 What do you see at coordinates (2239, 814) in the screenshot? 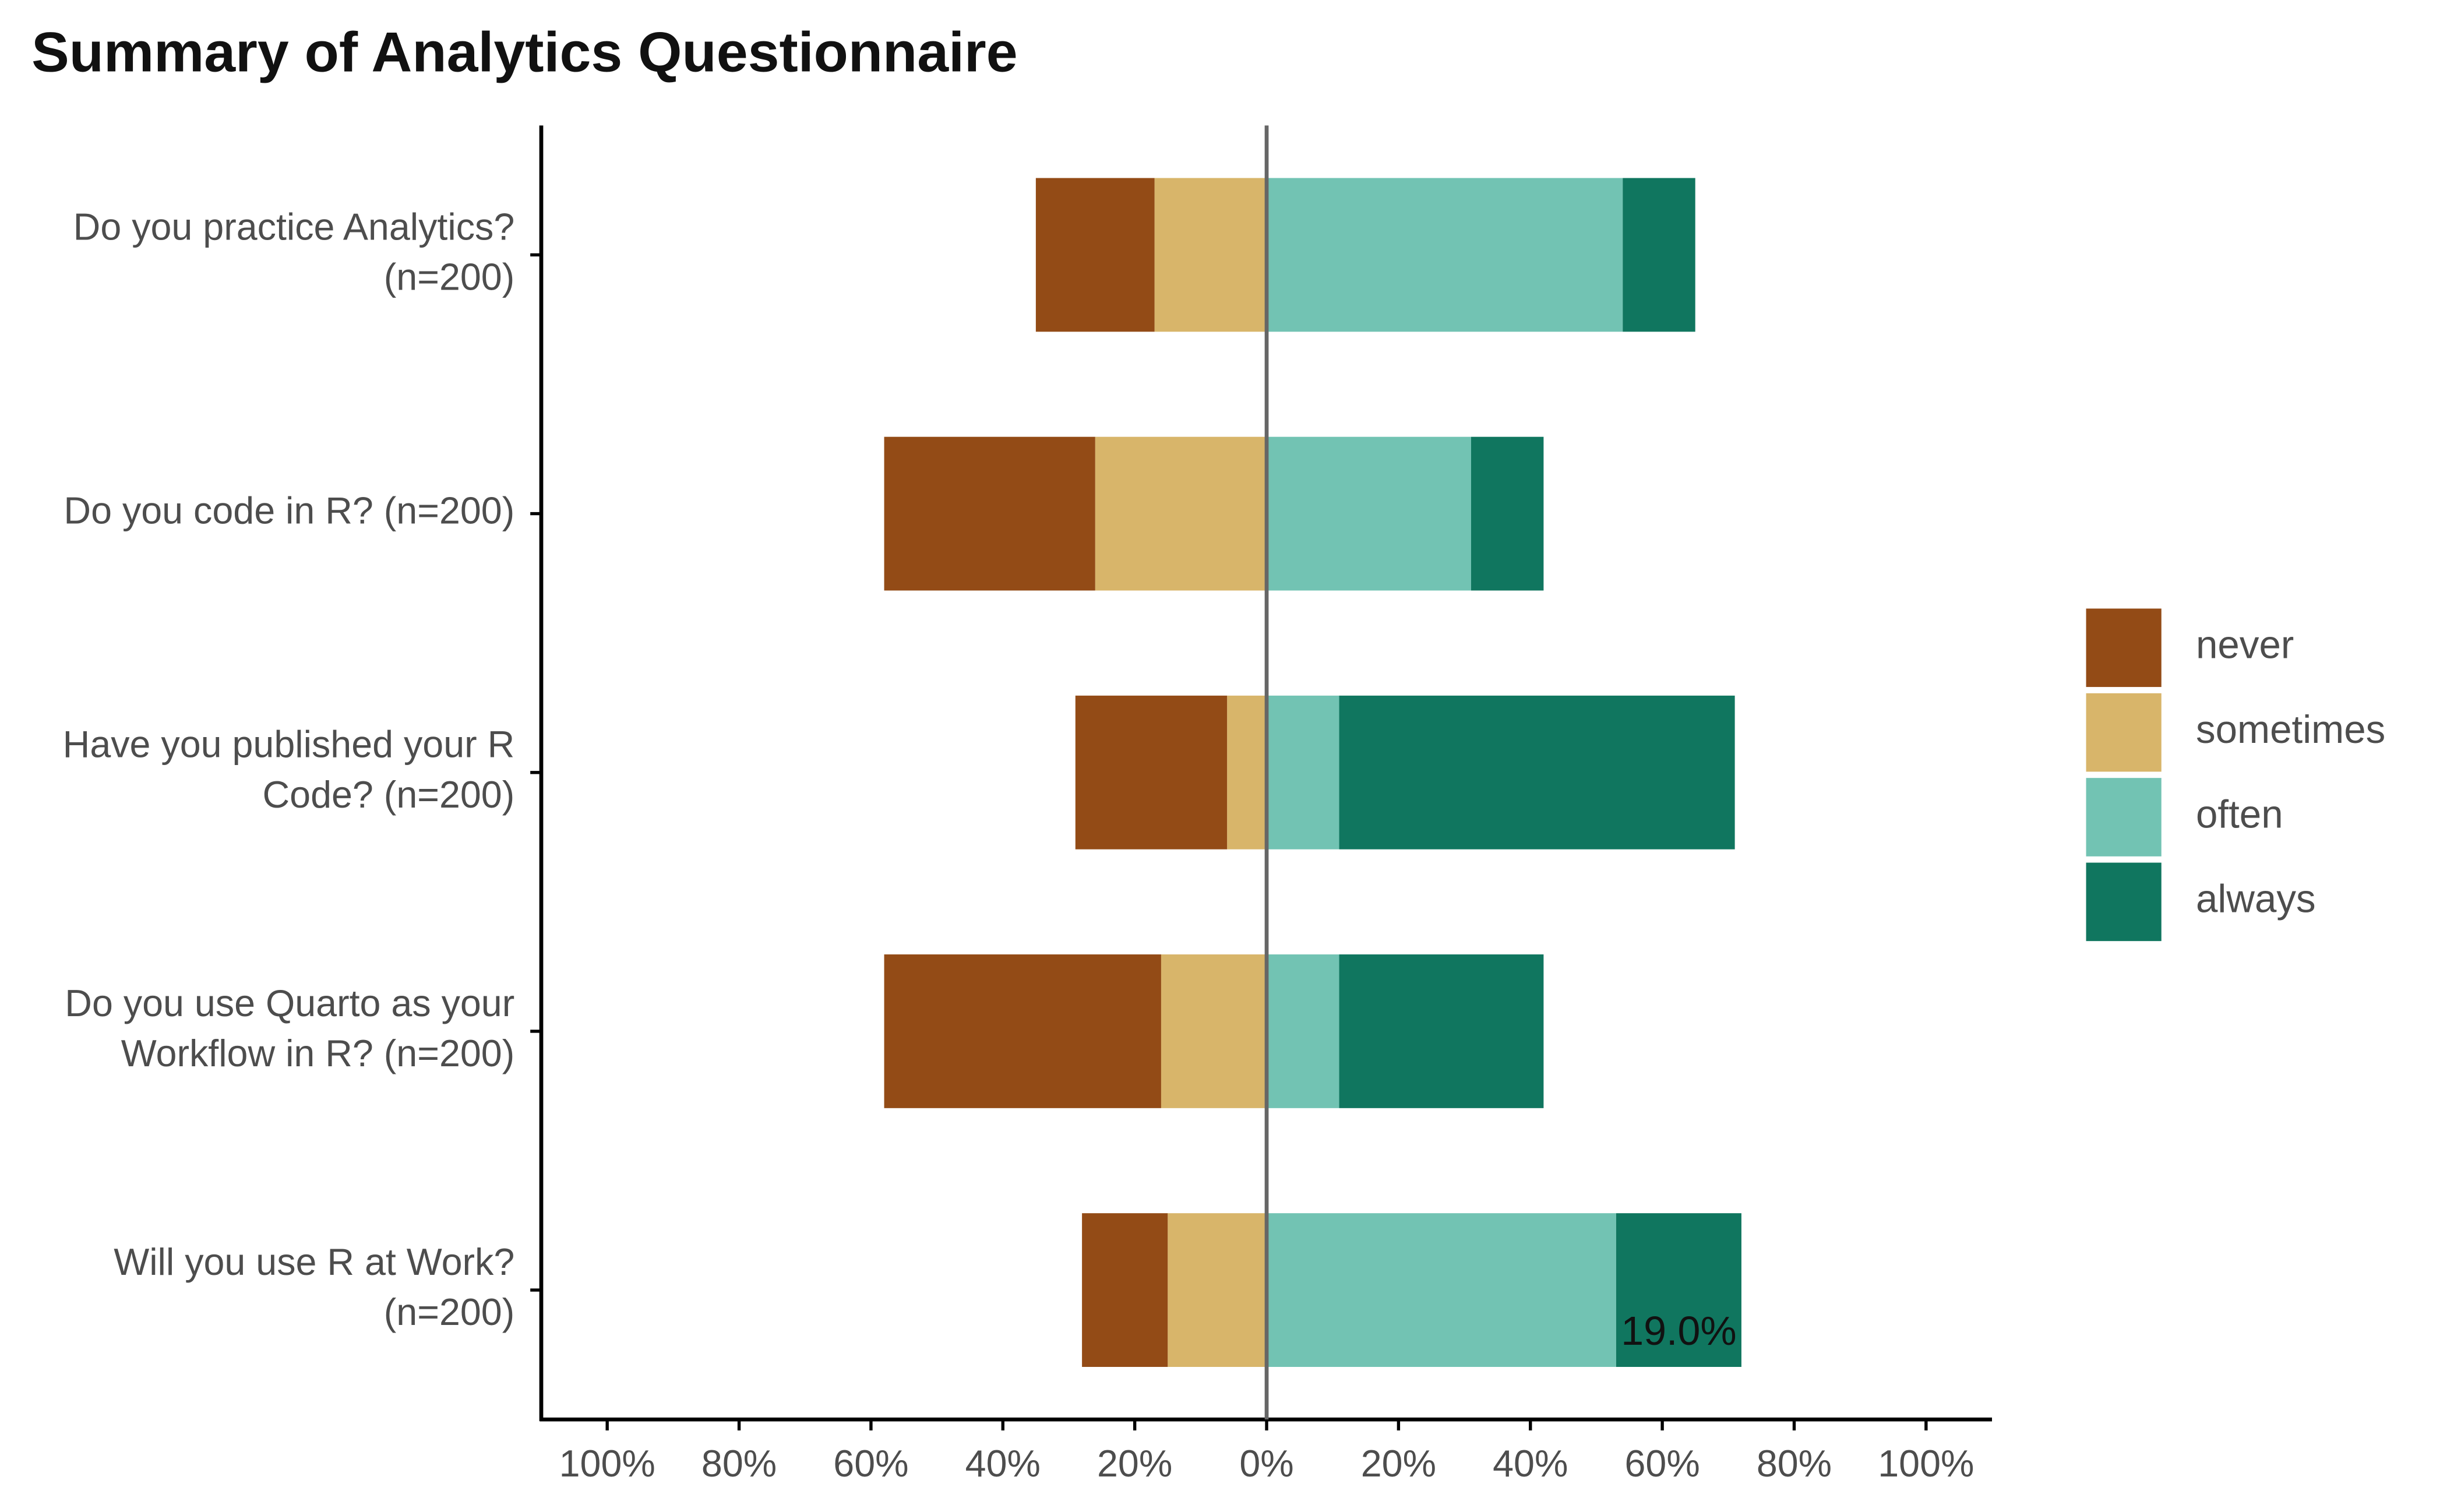
I see `legend-label: often` at bounding box center [2239, 814].